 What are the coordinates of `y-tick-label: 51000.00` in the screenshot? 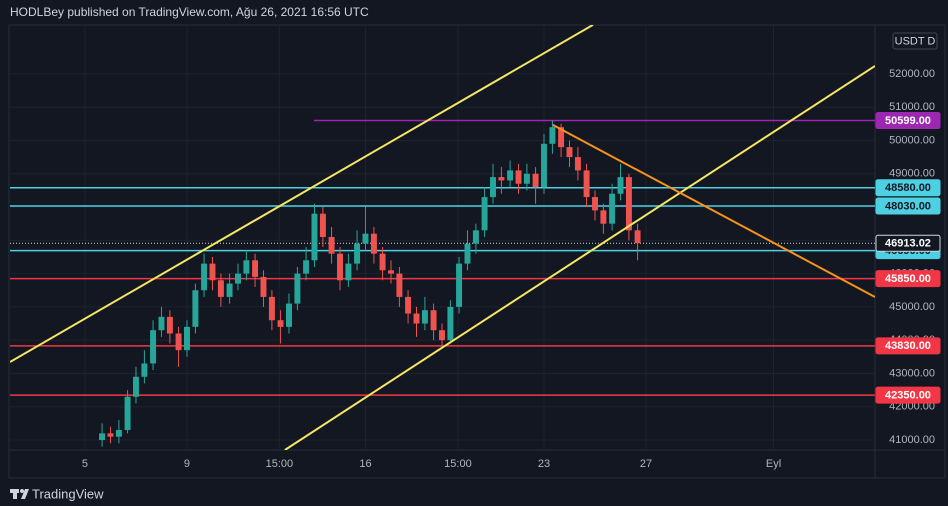 It's located at (912, 107).